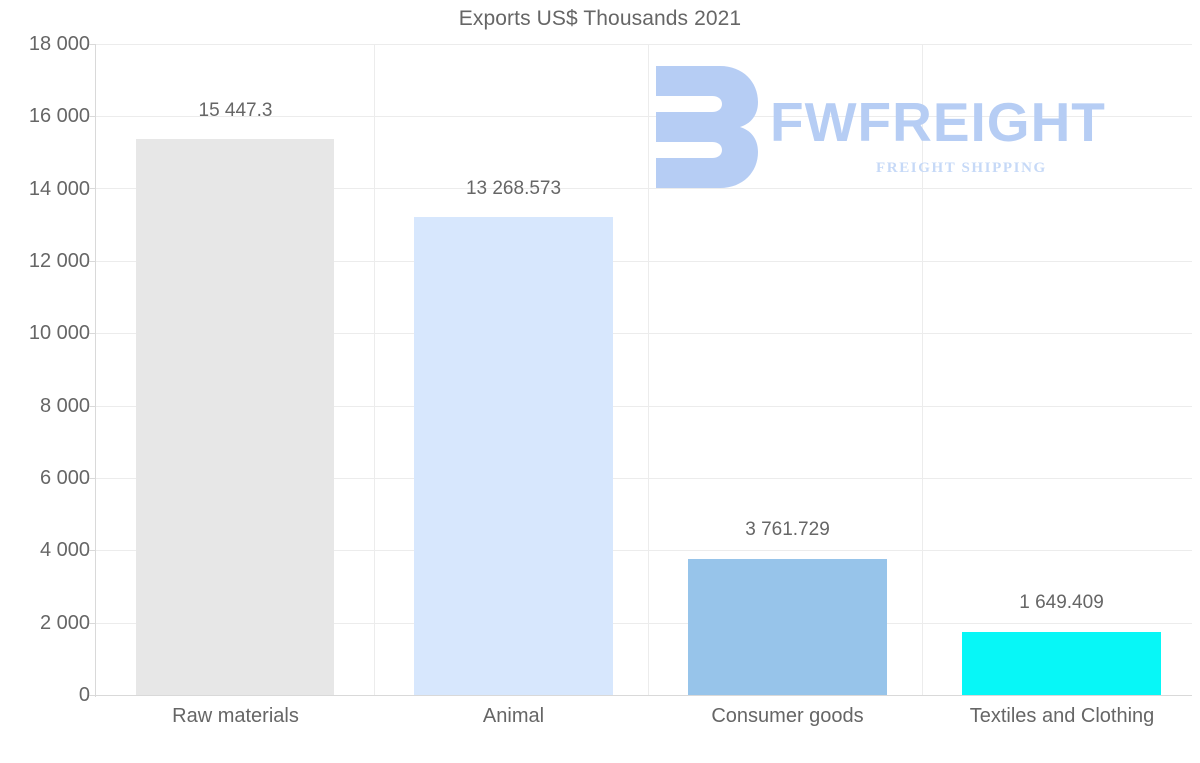  Describe the element at coordinates (787, 627) in the screenshot. I see `bar-consumer-goods` at that location.